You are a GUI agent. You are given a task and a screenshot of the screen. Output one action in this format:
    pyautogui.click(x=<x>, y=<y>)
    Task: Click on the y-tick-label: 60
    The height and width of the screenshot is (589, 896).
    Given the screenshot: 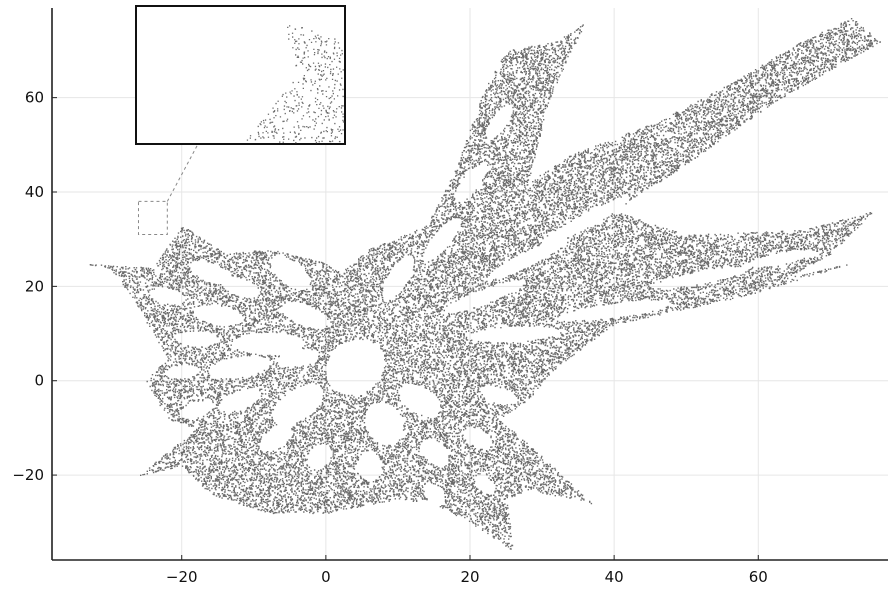 What is the action you would take?
    pyautogui.click(x=34, y=98)
    